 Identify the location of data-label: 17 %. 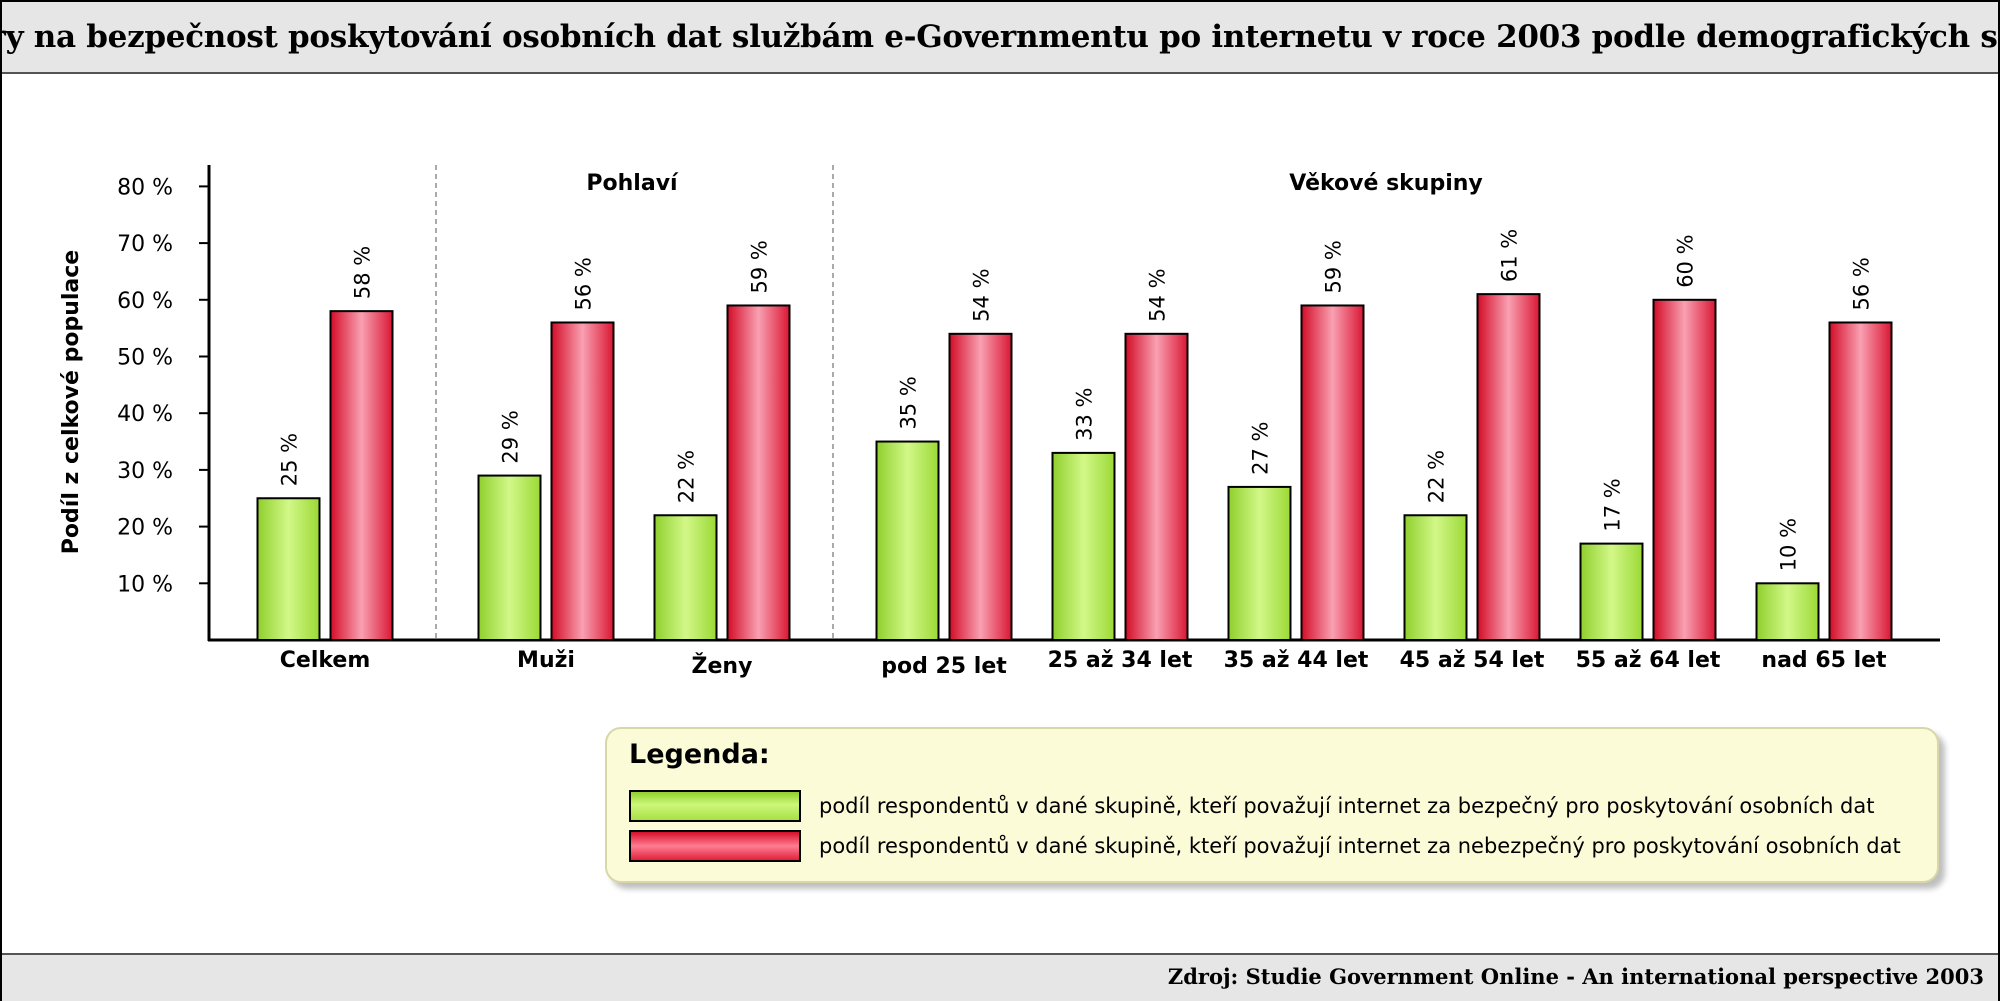
(1613, 504).